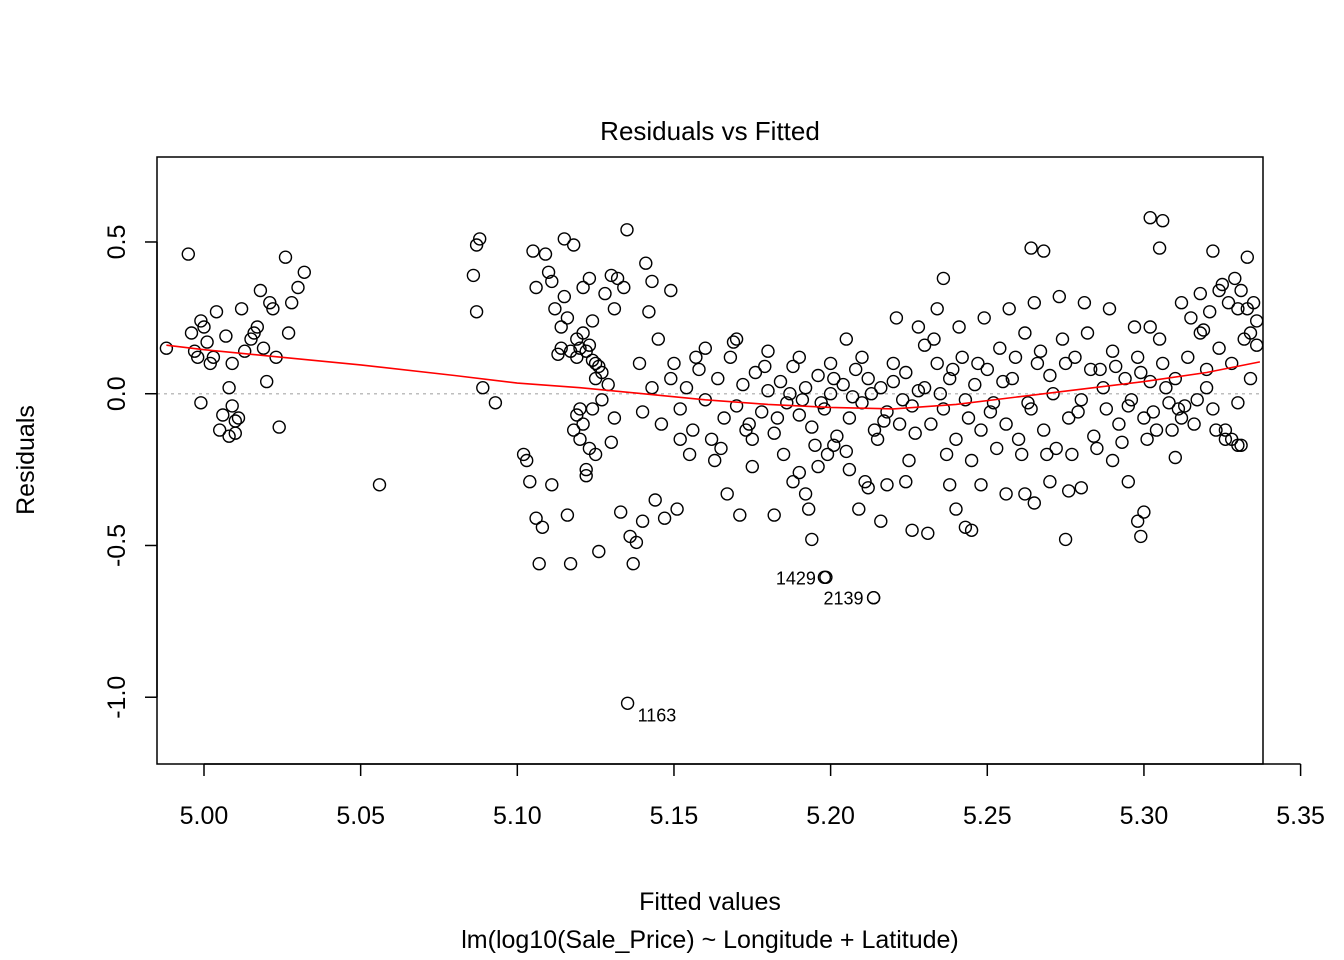 Image resolution: width=1344 pixels, height=960 pixels. What do you see at coordinates (830, 816) in the screenshot?
I see `x-tick-label: 5.20` at bounding box center [830, 816].